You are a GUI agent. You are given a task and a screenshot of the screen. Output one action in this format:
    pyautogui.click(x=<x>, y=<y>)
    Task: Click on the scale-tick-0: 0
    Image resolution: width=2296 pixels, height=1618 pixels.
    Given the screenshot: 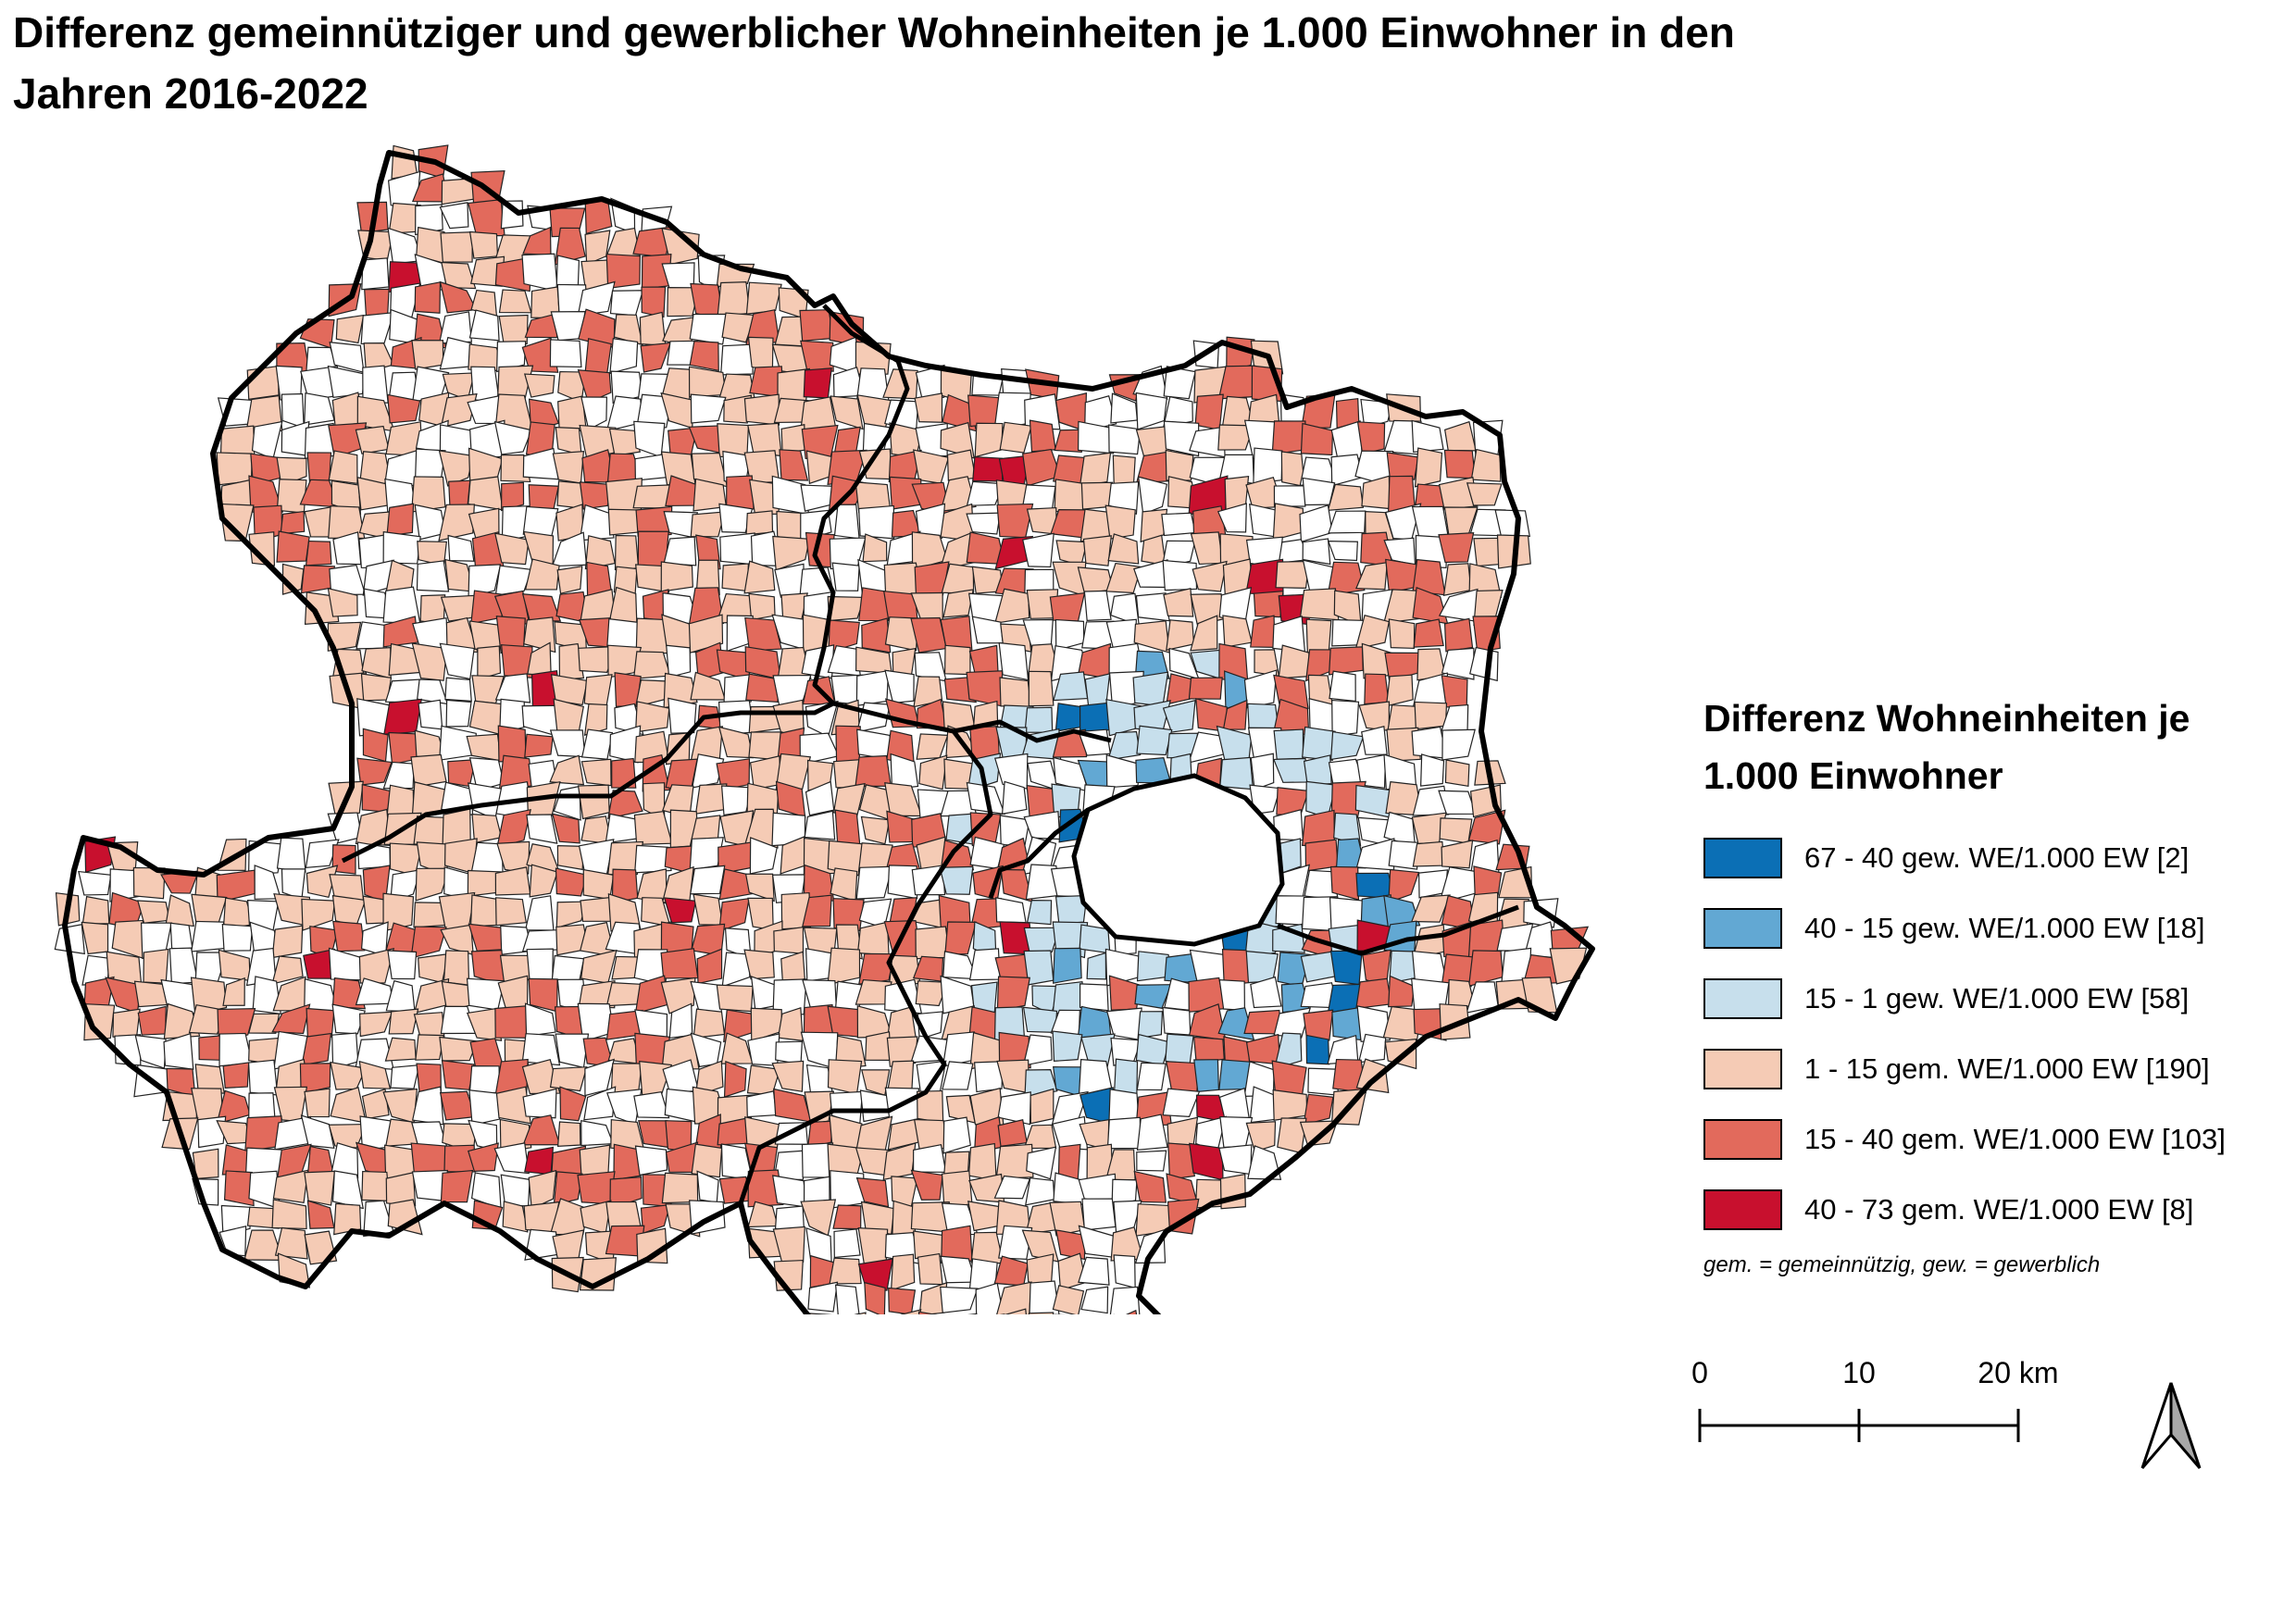 What is the action you would take?
    pyautogui.click(x=1699, y=1372)
    